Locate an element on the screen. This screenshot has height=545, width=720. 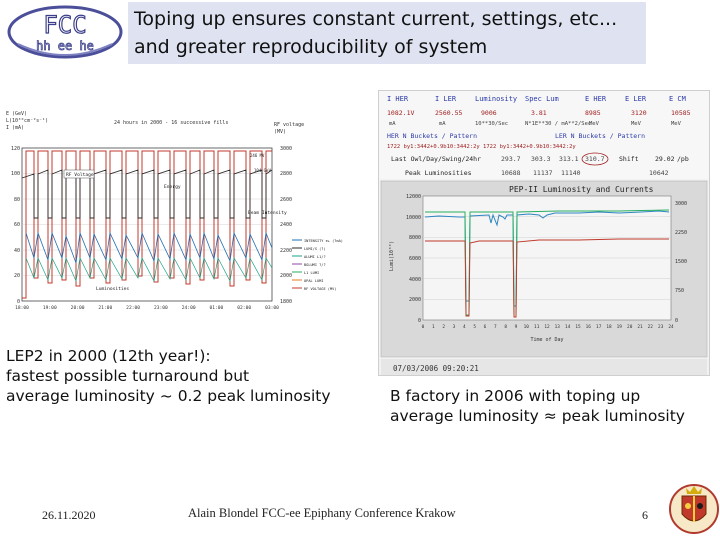
bf-x-tick: 2 is located at coordinates (443, 327).